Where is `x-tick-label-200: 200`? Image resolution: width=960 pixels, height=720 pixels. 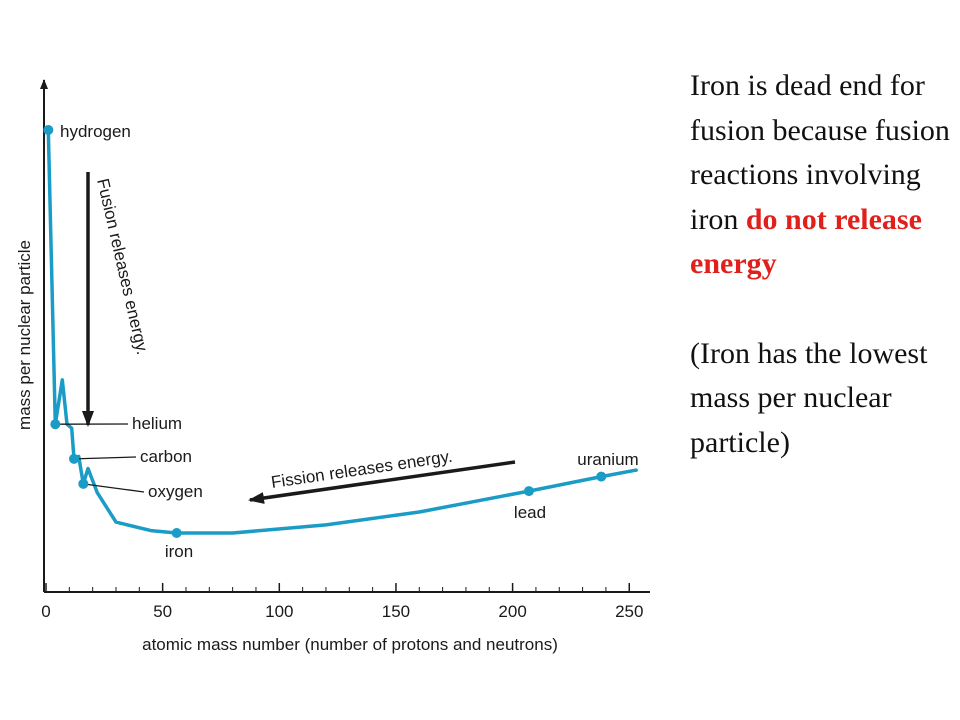 x-tick-label-200: 200 is located at coordinates (512, 611).